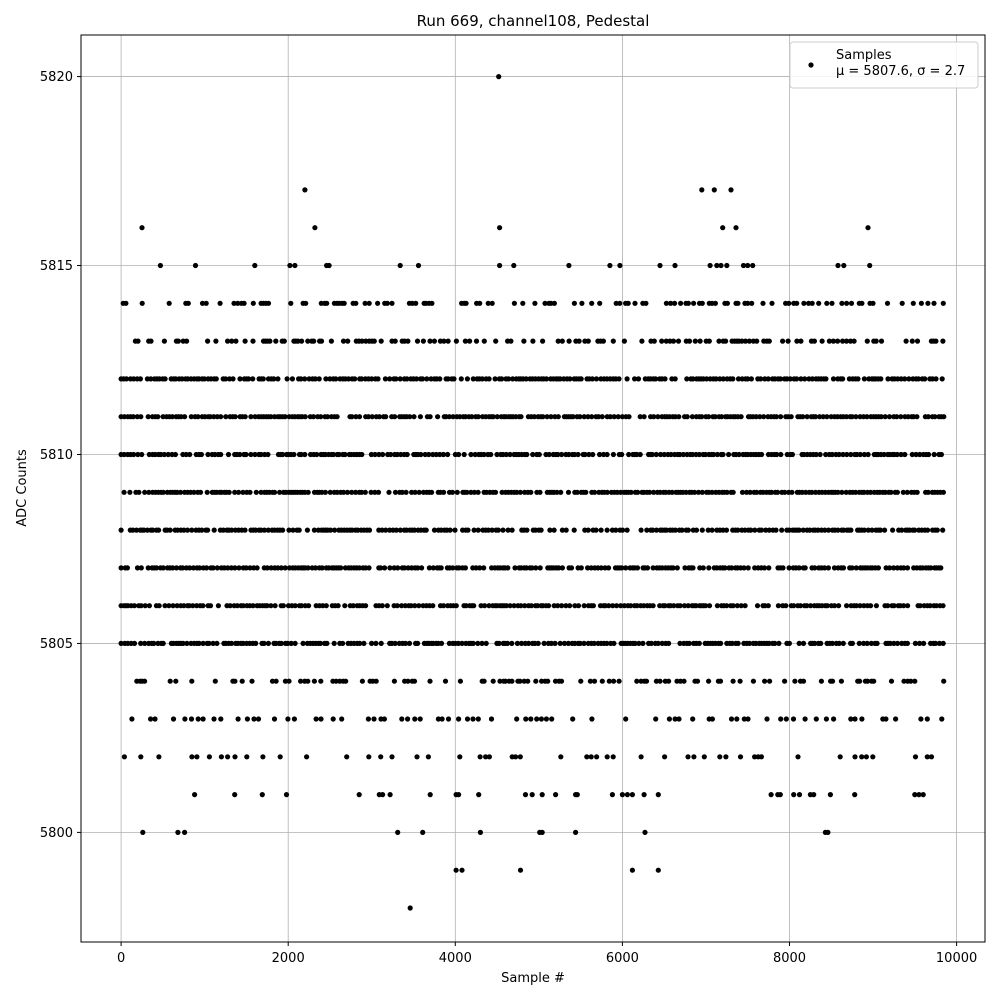 This screenshot has height=1004, width=1000. Describe the element at coordinates (56, 455) in the screenshot. I see `y-tick-label: 5810` at that location.